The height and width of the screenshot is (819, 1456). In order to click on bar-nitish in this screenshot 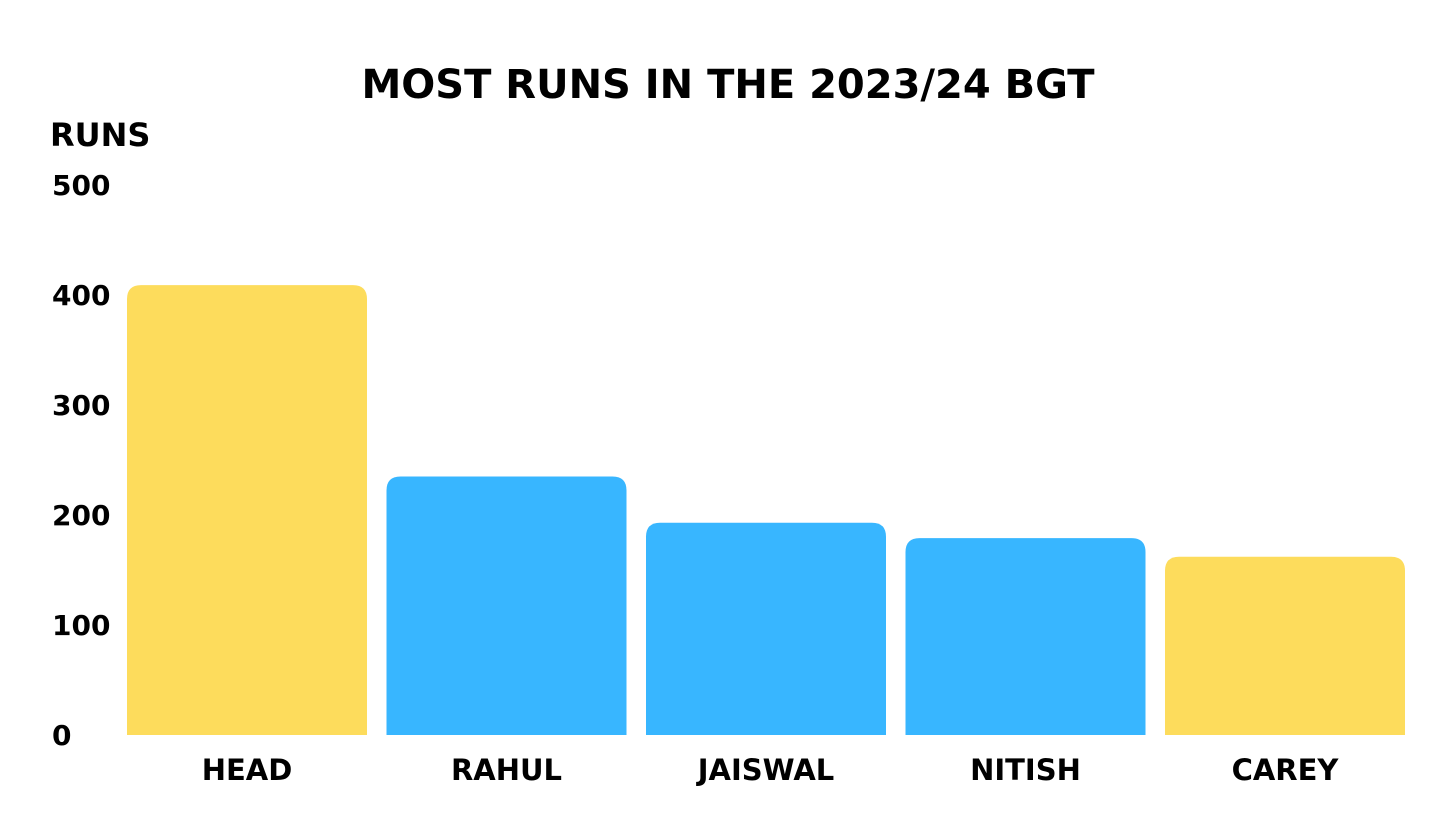, I will do `click(1025, 636)`.